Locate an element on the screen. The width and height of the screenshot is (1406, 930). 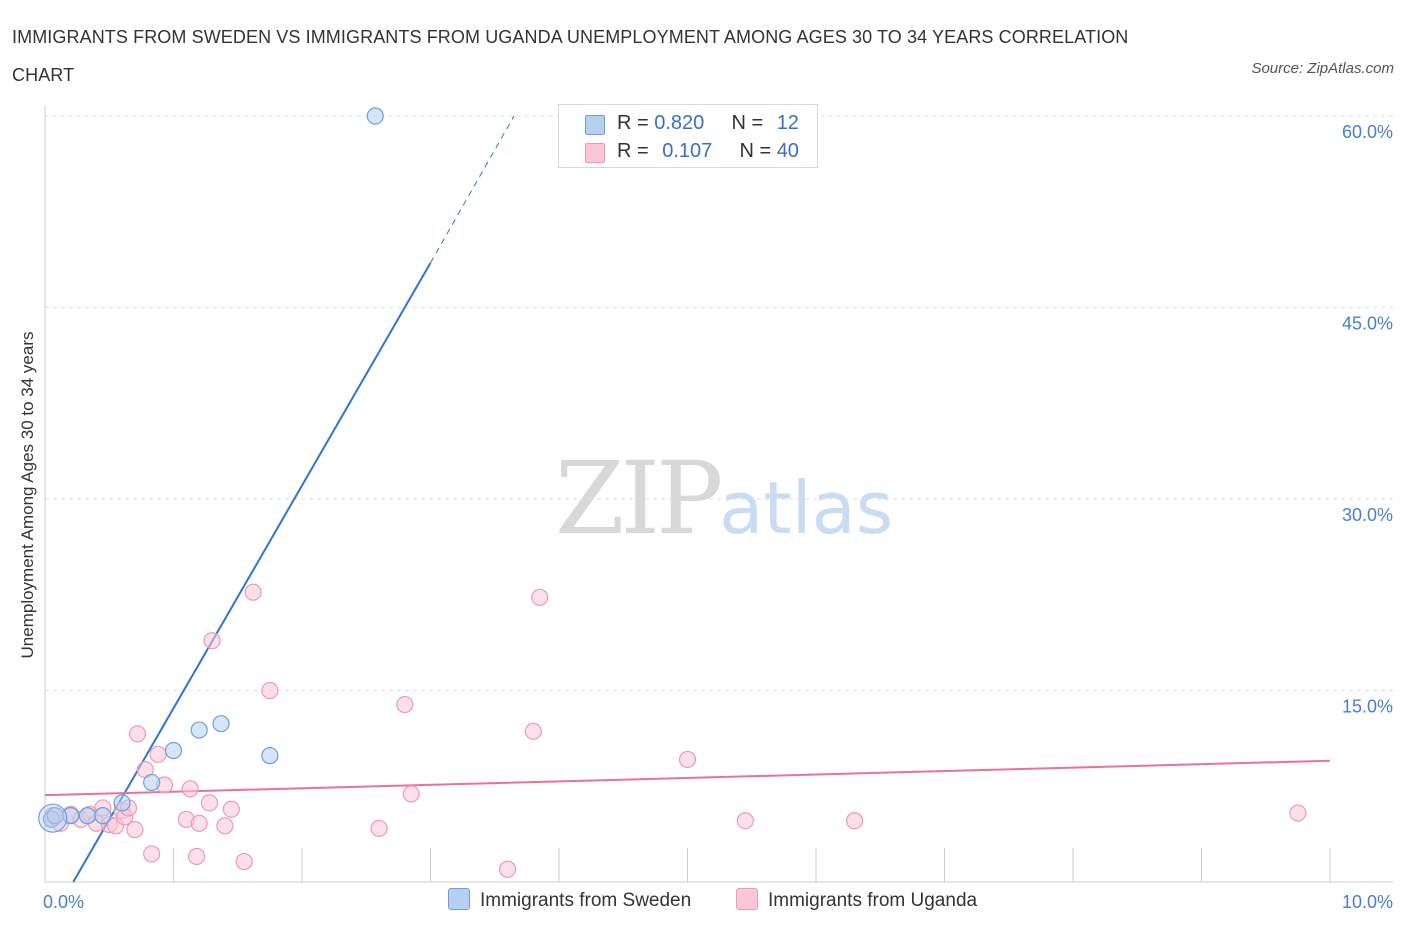
sweden-swatch is located at coordinates (595, 125).